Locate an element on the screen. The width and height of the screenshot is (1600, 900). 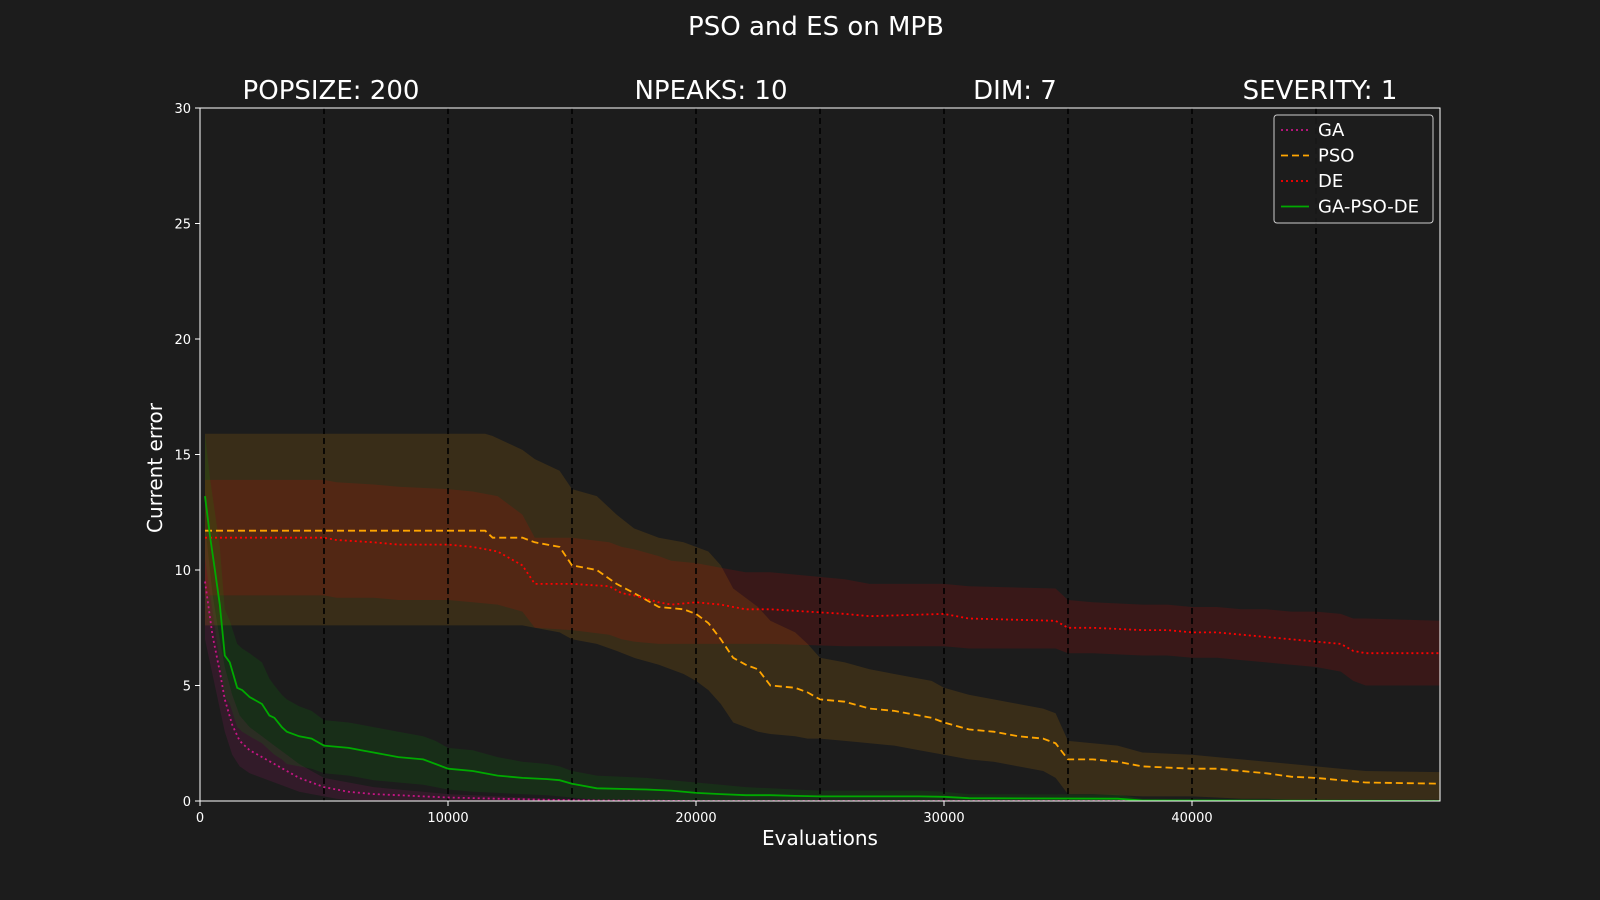
y-axis-label: Current error is located at coordinates (155, 467).